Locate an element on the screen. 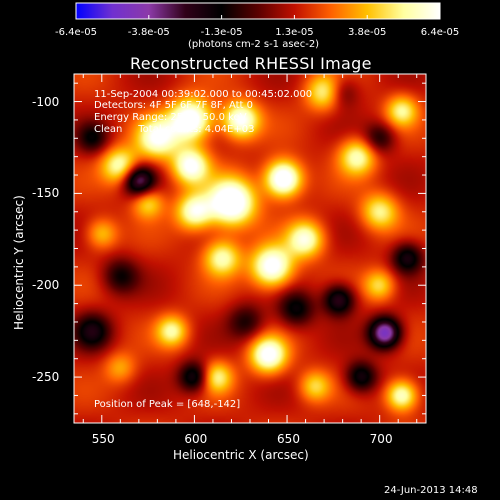 The height and width of the screenshot is (500, 500). y-tick-label: -150 is located at coordinates (46, 193).